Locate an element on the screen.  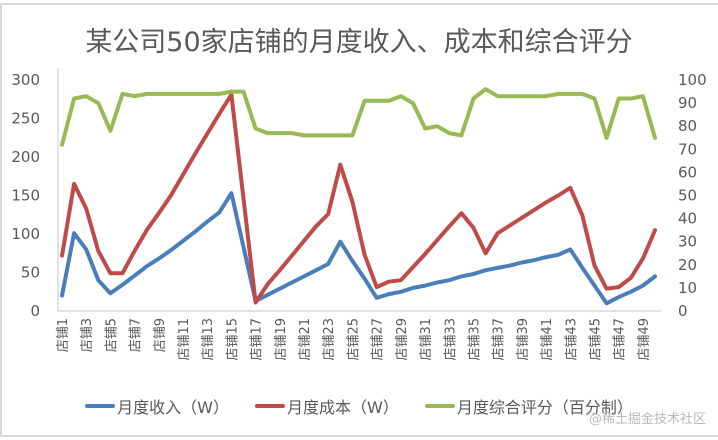
x-axis-tick: 店铺27 is located at coordinates (378, 339).